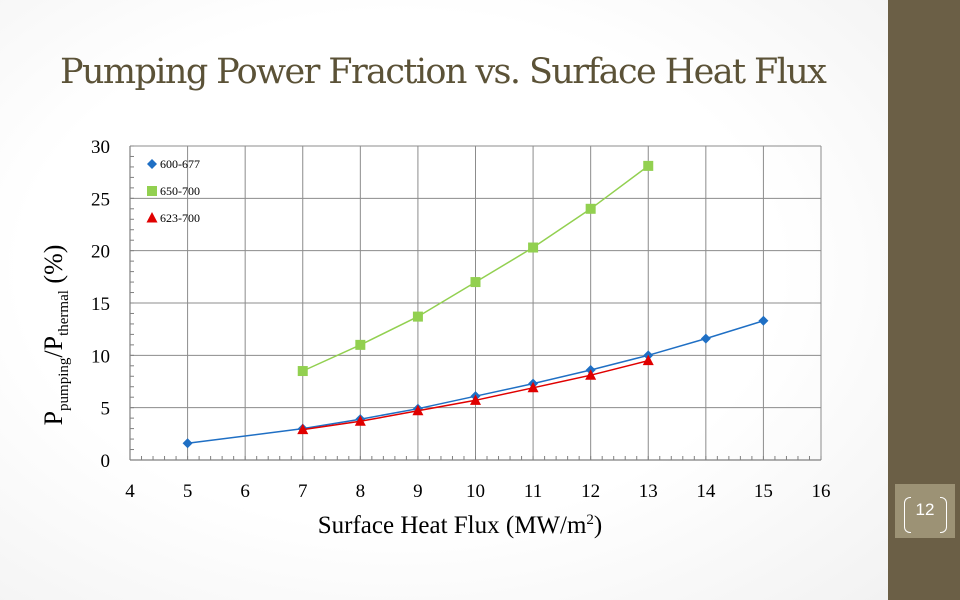  I want to click on x-tick-label: 6, so click(245, 491).